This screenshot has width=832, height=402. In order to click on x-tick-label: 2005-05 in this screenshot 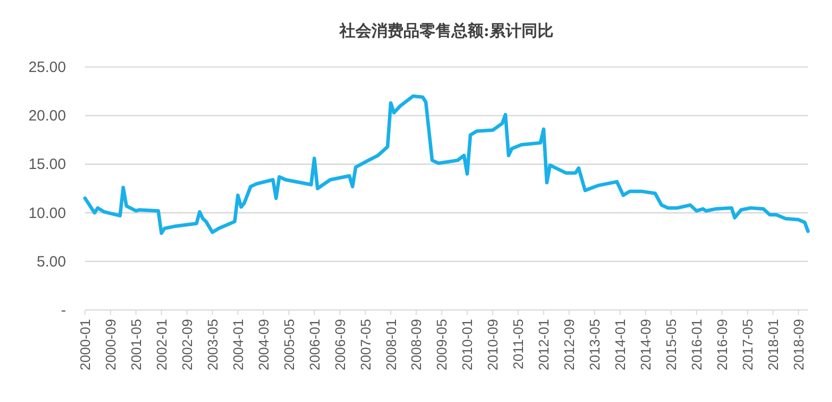, I will do `click(288, 344)`.